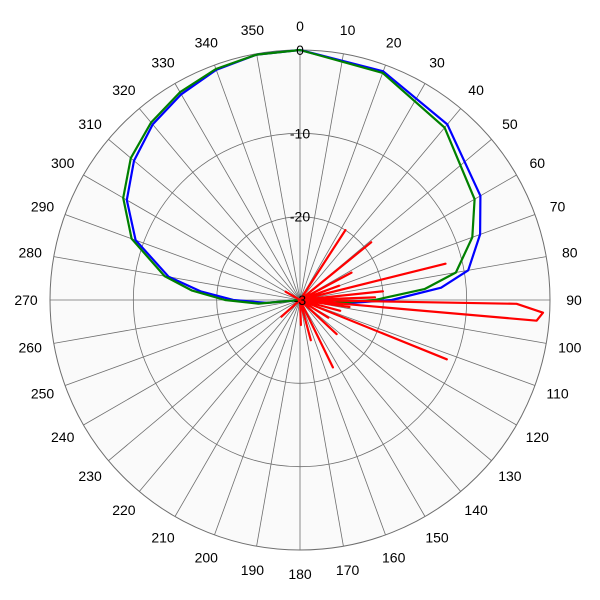 Image resolution: width=600 pixels, height=600 pixels. What do you see at coordinates (43, 394) in the screenshot?
I see `angle-label-250: 250` at bounding box center [43, 394].